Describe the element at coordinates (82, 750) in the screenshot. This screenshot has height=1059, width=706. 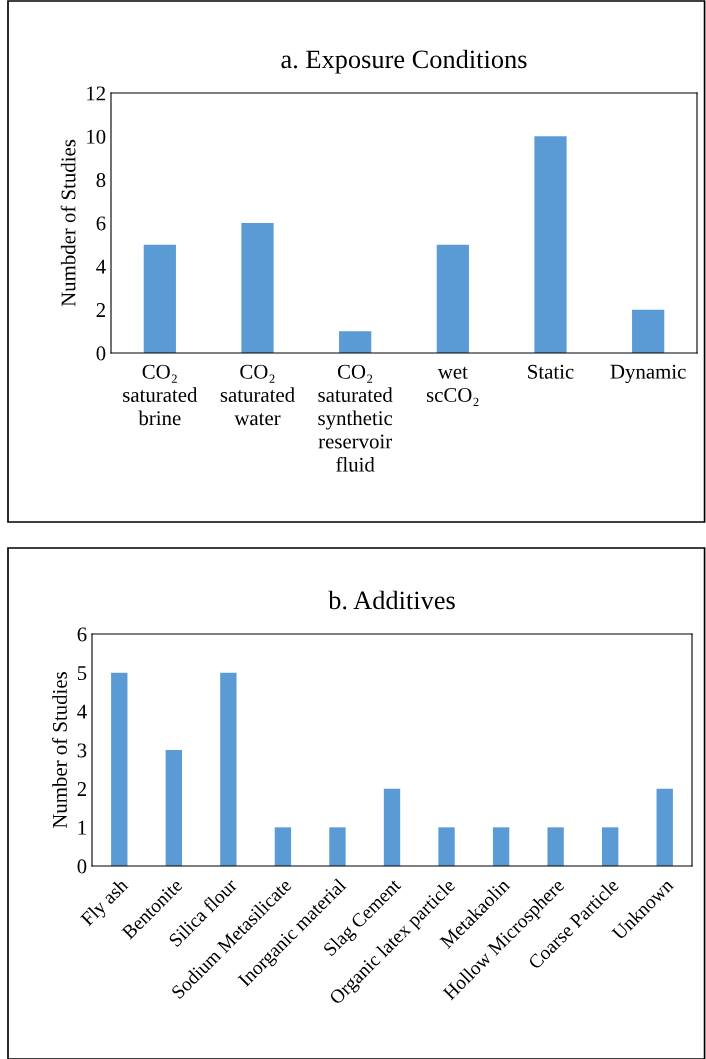
I see `y-tick-label: 3` at that location.